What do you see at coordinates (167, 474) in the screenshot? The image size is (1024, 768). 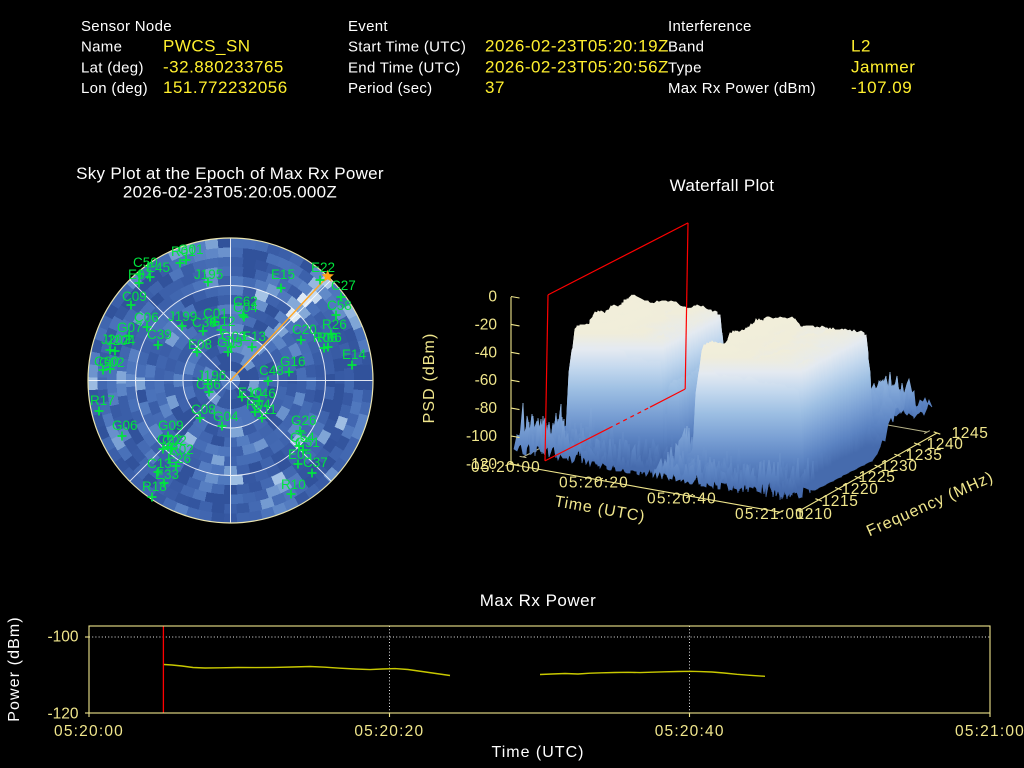 I see `svg-text: E33` at bounding box center [167, 474].